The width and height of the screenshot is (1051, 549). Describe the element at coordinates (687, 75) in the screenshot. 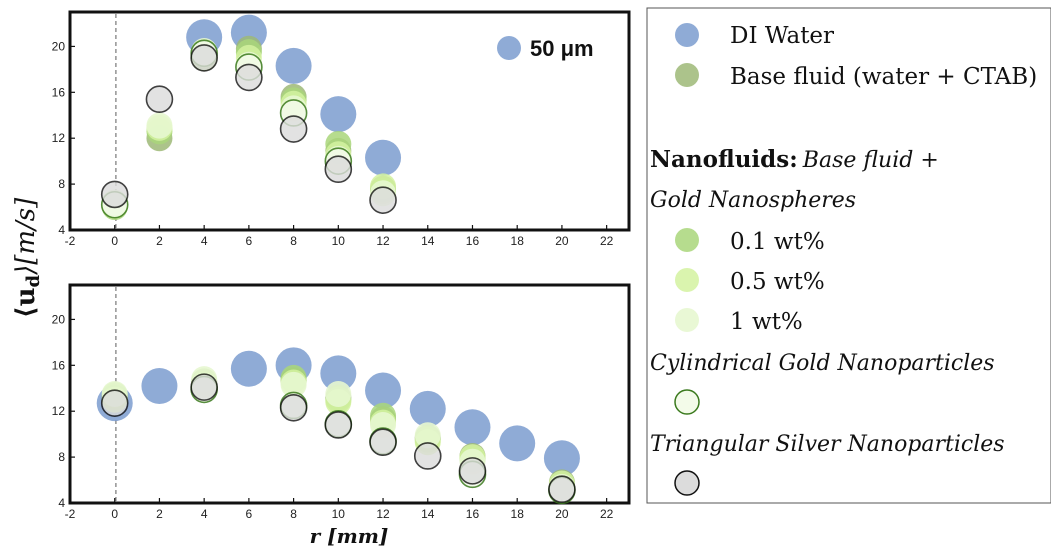

I see `legend-marker-base` at that location.